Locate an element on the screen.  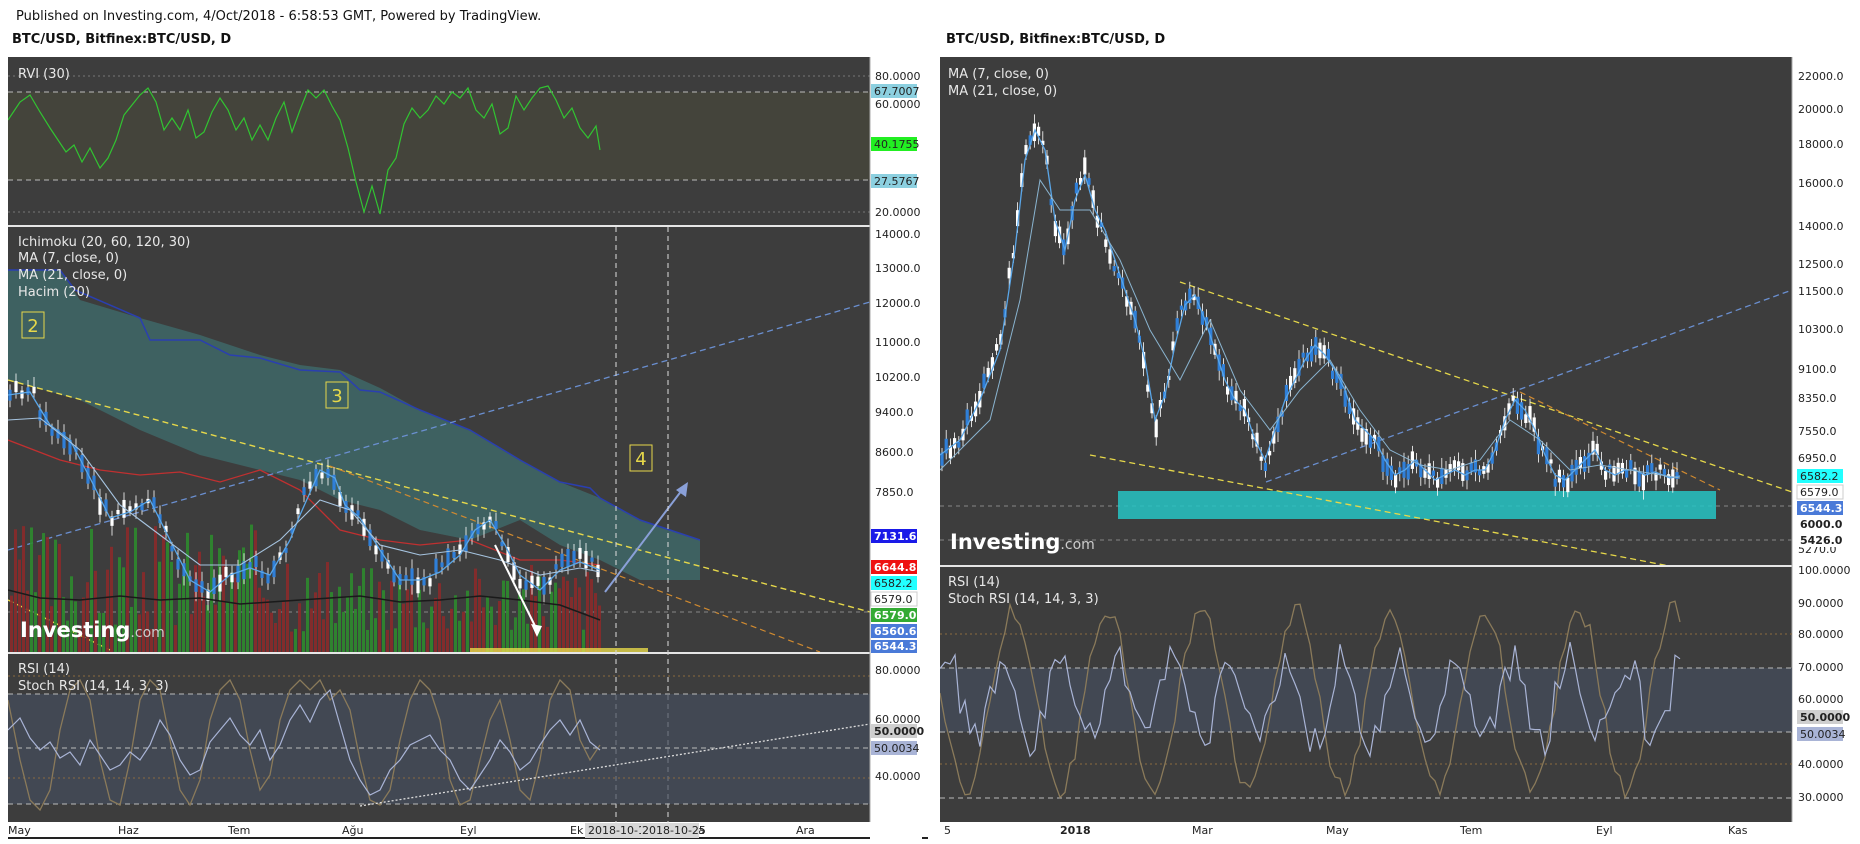
rsi-line is located at coordinates (304, 742).